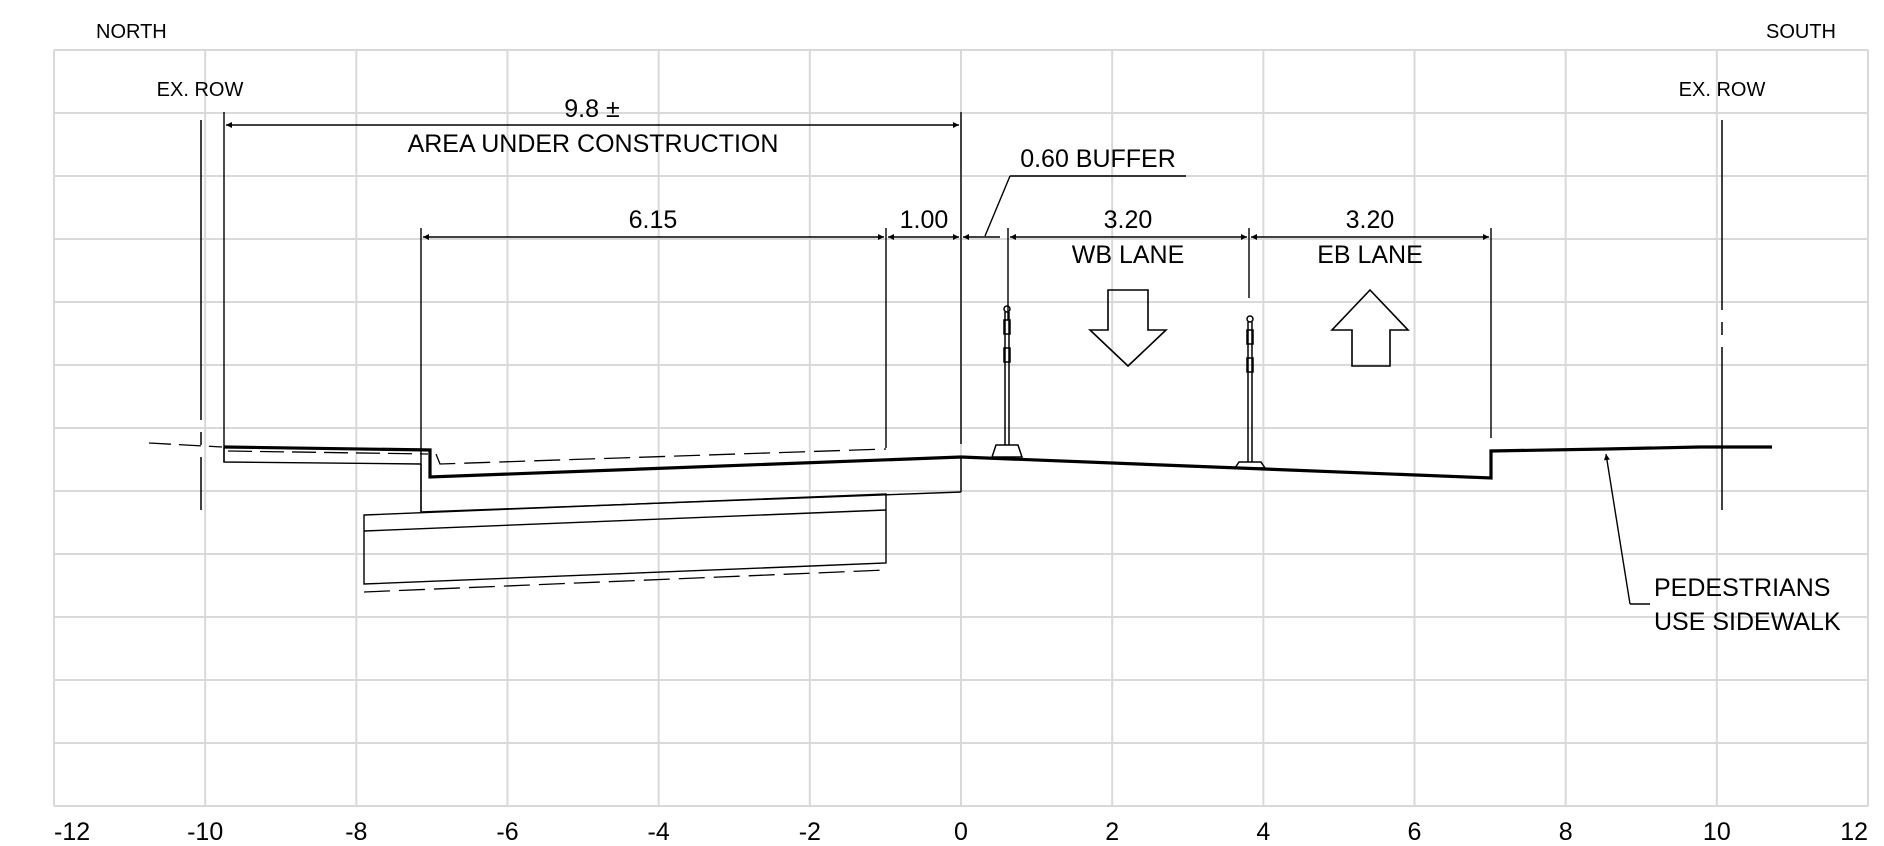  What do you see at coordinates (1854, 832) in the screenshot?
I see `x-tick-label: 12` at bounding box center [1854, 832].